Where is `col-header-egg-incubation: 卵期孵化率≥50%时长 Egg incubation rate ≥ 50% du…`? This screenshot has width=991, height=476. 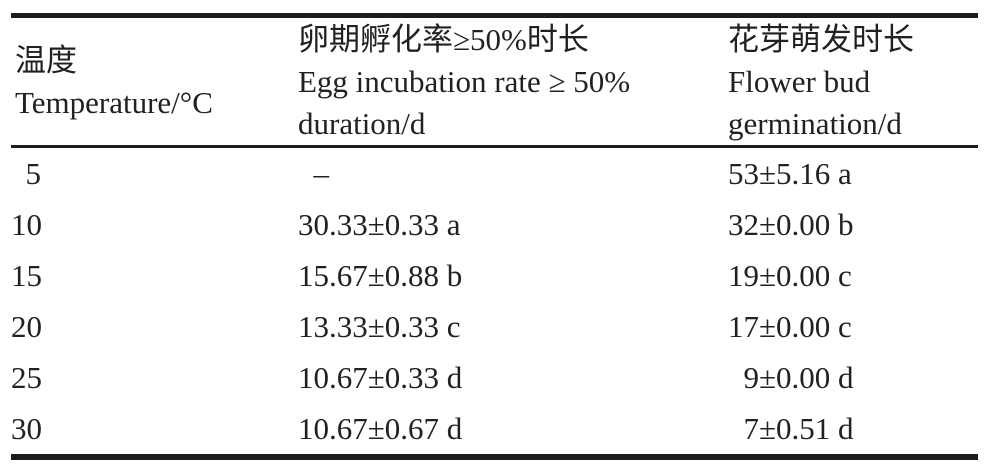 col-header-egg-incubation: 卵期孵化率≥50%时长 Egg incubation rate ≥ 50% du… is located at coordinates (513, 81).